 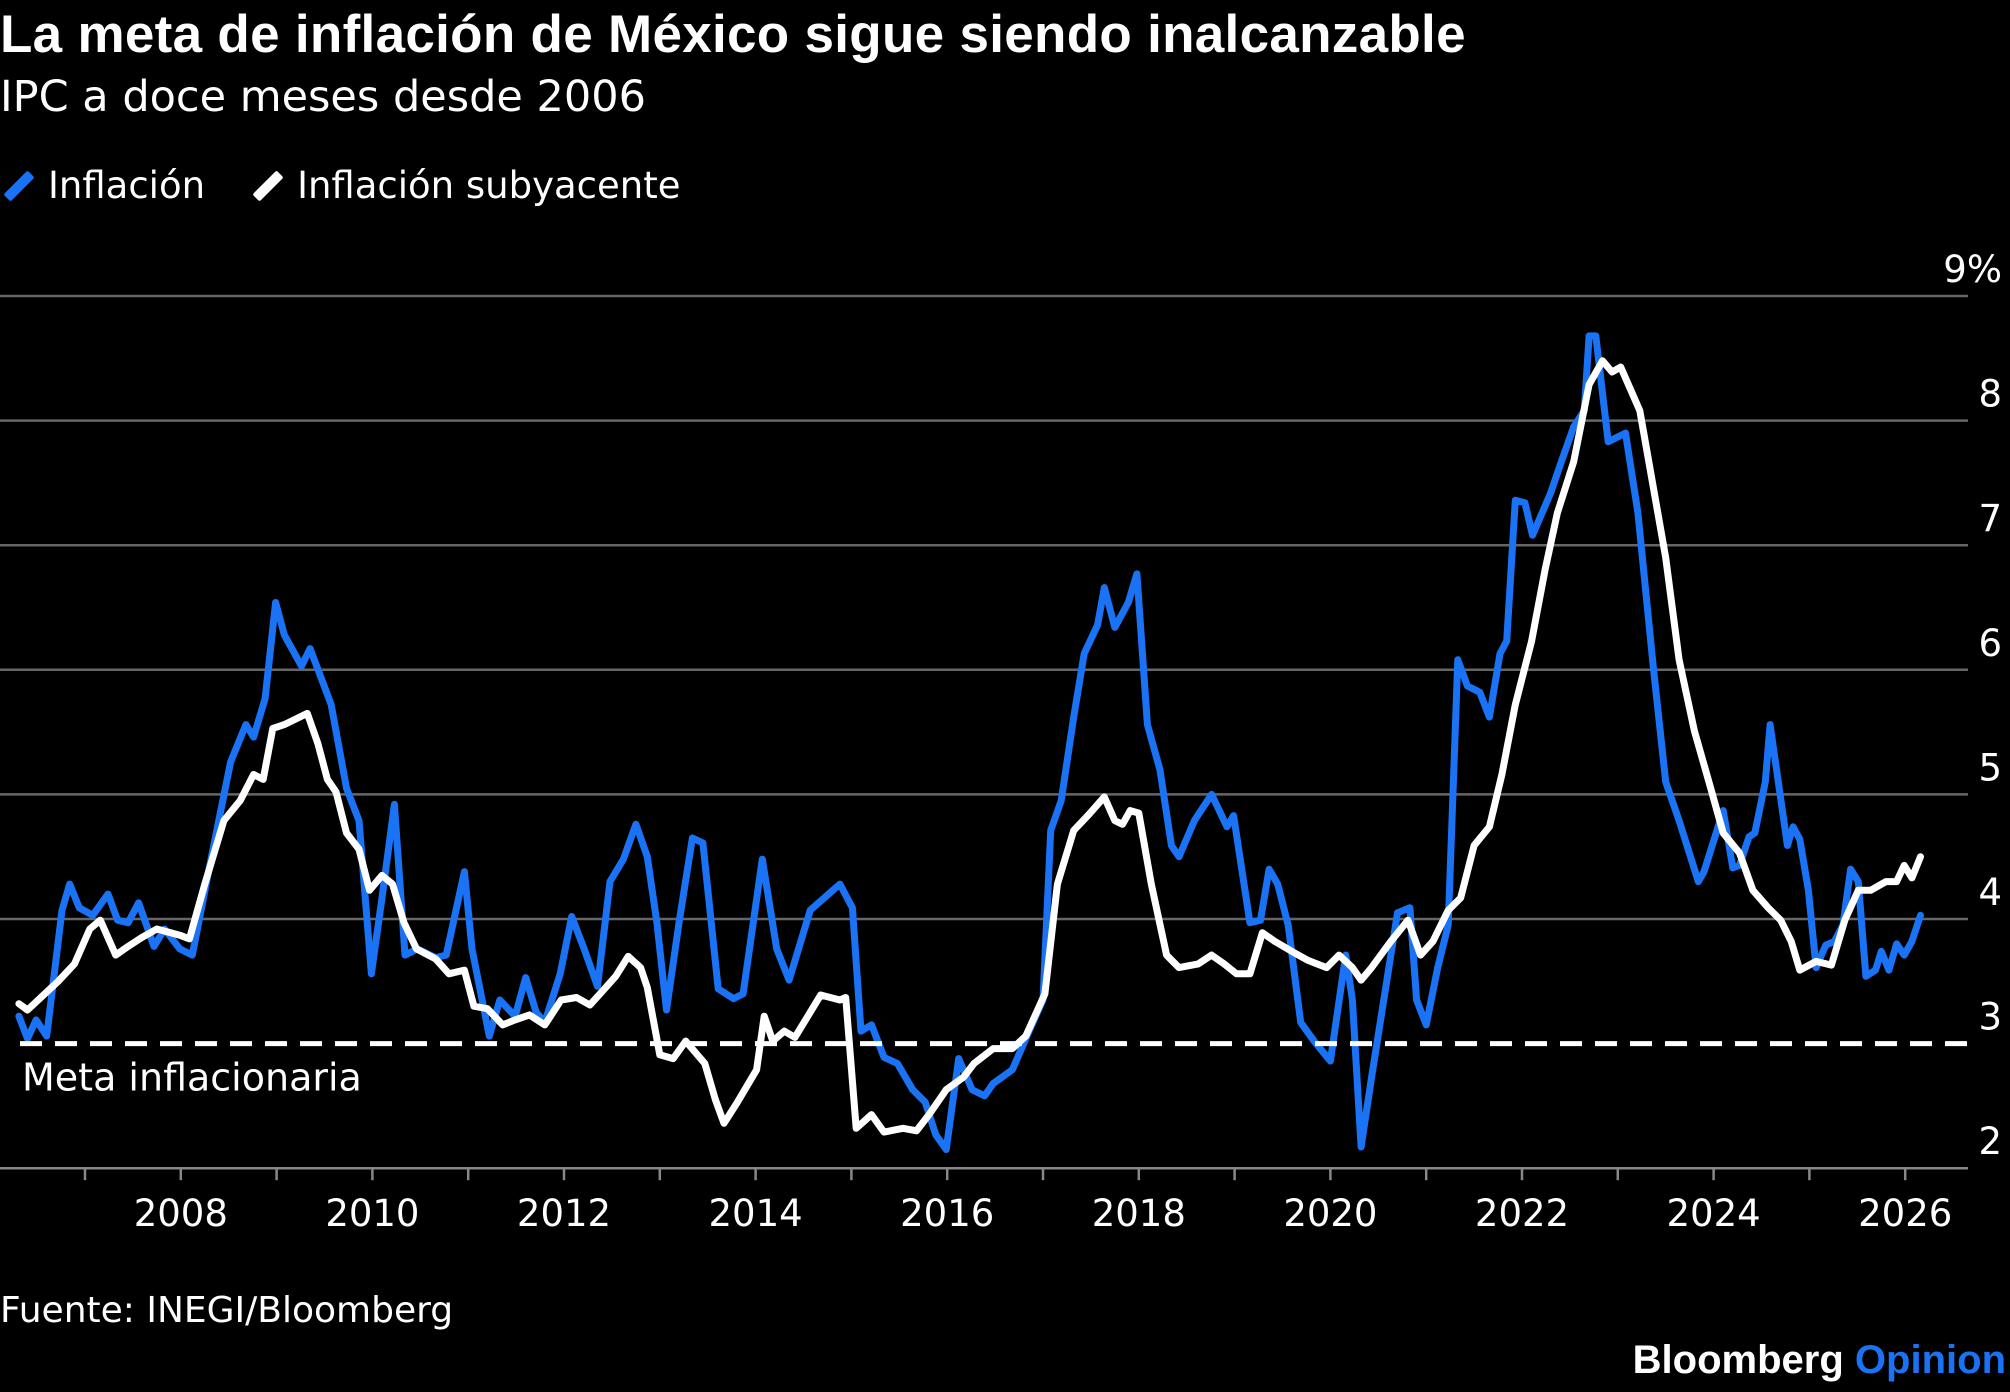 I want to click on x-tick-label: 2024, so click(x=1714, y=1213).